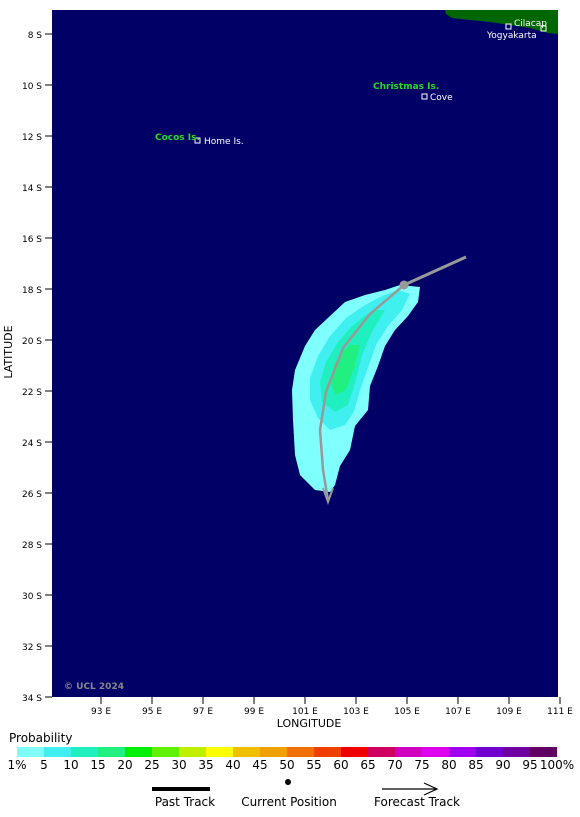 The width and height of the screenshot is (580, 817). I want to click on lat-tick-label: 8 S, so click(35, 36).